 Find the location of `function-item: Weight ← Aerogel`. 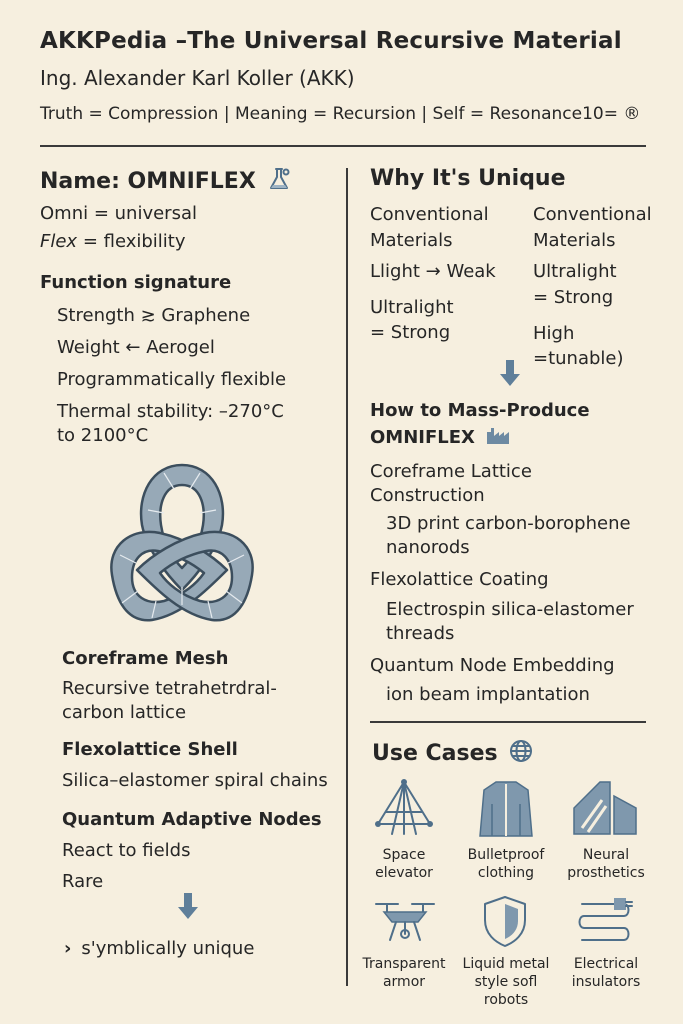

function-item: Weight ← Aerogel is located at coordinates (136, 347).